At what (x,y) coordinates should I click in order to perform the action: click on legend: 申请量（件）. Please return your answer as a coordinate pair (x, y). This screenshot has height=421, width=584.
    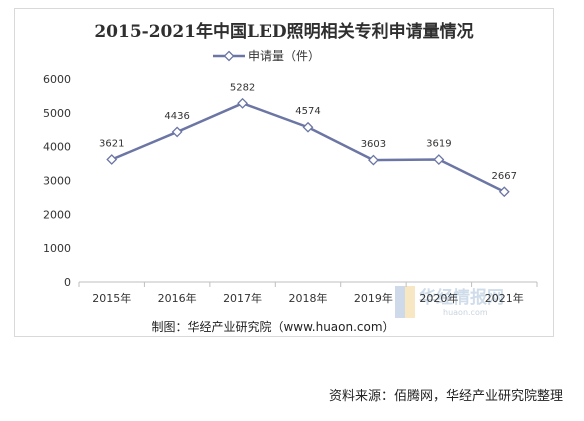
    Looking at the image, I should click on (266, 56).